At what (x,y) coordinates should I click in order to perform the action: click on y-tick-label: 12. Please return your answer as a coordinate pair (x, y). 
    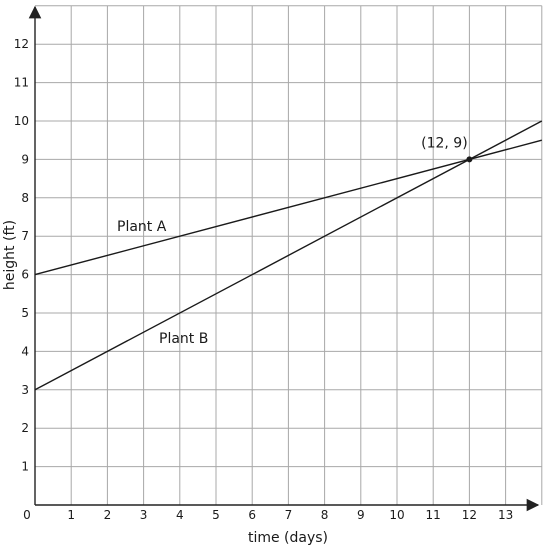
    Looking at the image, I should click on (21, 44).